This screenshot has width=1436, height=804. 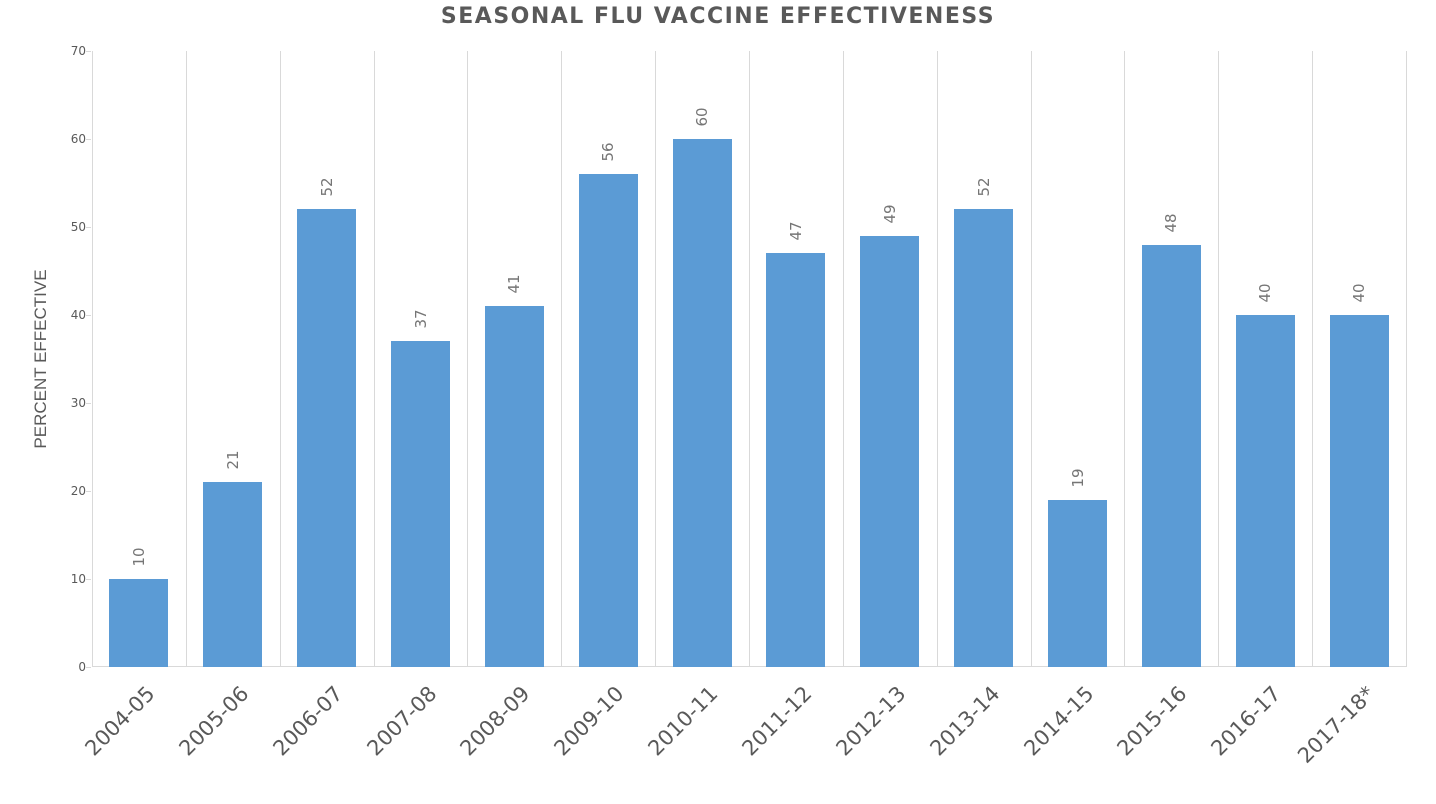 I want to click on y-tick-label: 40, so click(x=78, y=315).